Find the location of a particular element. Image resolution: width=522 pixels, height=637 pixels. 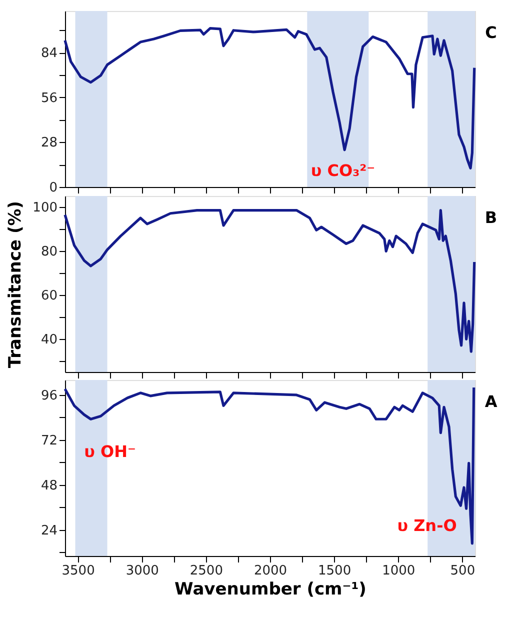

y-tick-label: 72 is located at coordinates (49, 440).